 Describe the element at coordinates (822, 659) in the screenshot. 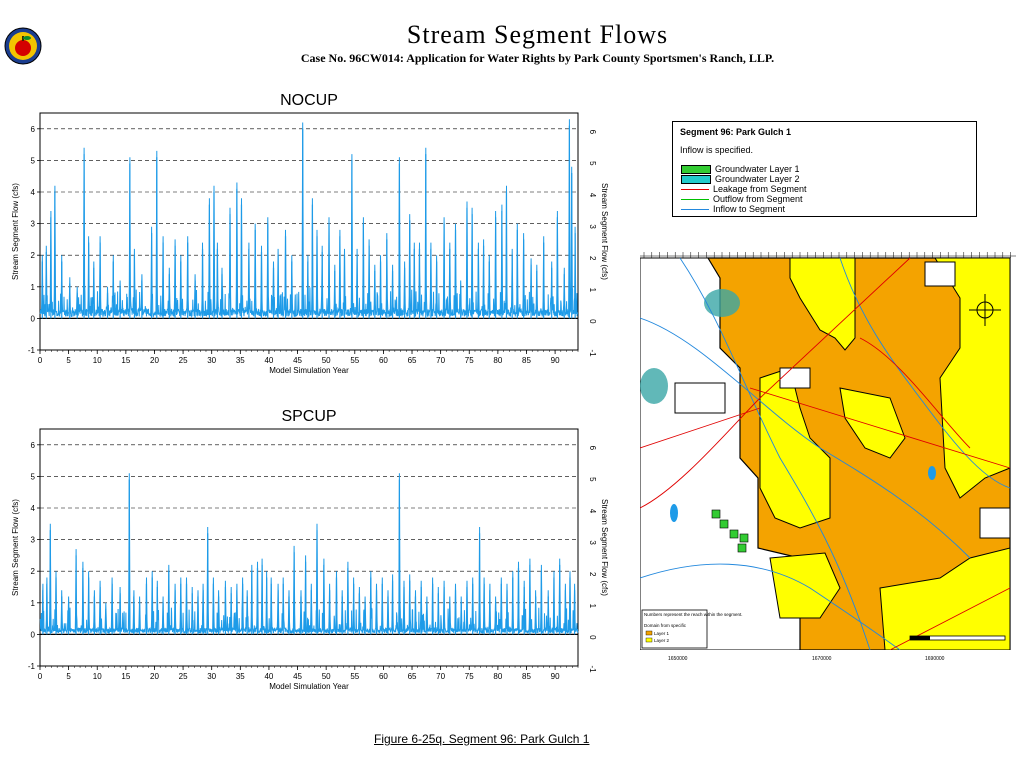

I see `map-x-tick: 1670000` at that location.